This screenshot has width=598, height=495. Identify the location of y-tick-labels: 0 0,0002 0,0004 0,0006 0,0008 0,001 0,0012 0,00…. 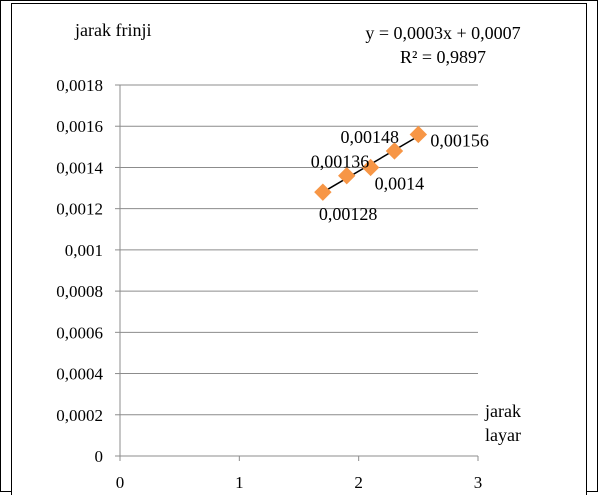
(79, 271).